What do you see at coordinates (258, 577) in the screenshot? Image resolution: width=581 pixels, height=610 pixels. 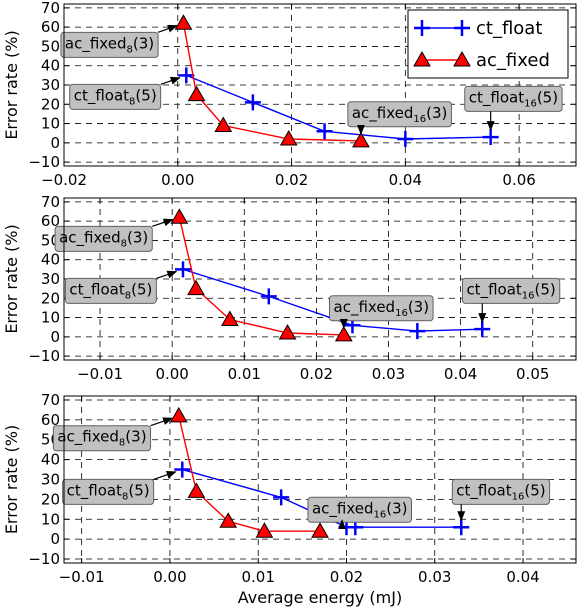 I see `x-tick-label: 0.01` at bounding box center [258, 577].